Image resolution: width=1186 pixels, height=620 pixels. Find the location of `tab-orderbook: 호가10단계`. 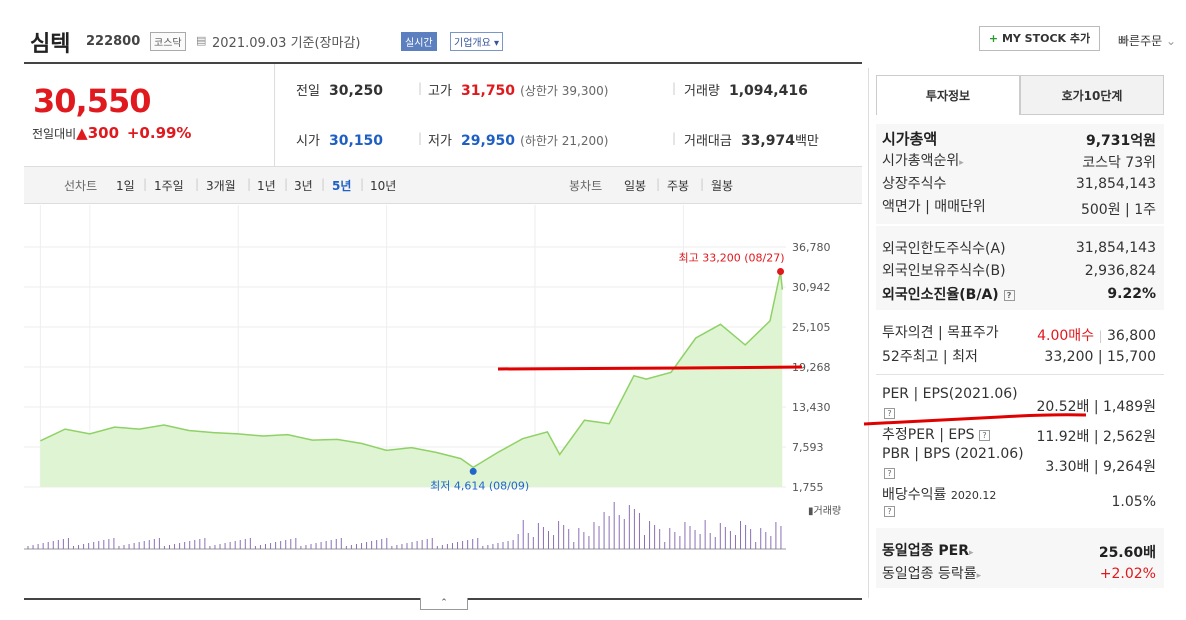

tab-orderbook: 호가10단계 is located at coordinates (1092, 95).